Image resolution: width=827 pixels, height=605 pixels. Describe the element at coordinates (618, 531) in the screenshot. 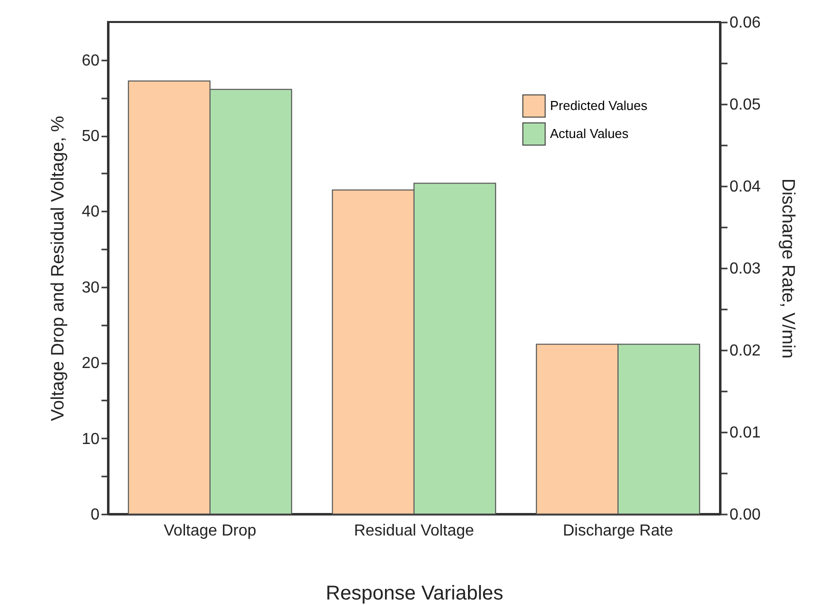

I see `x-tick-label: Discharge Rate` at that location.